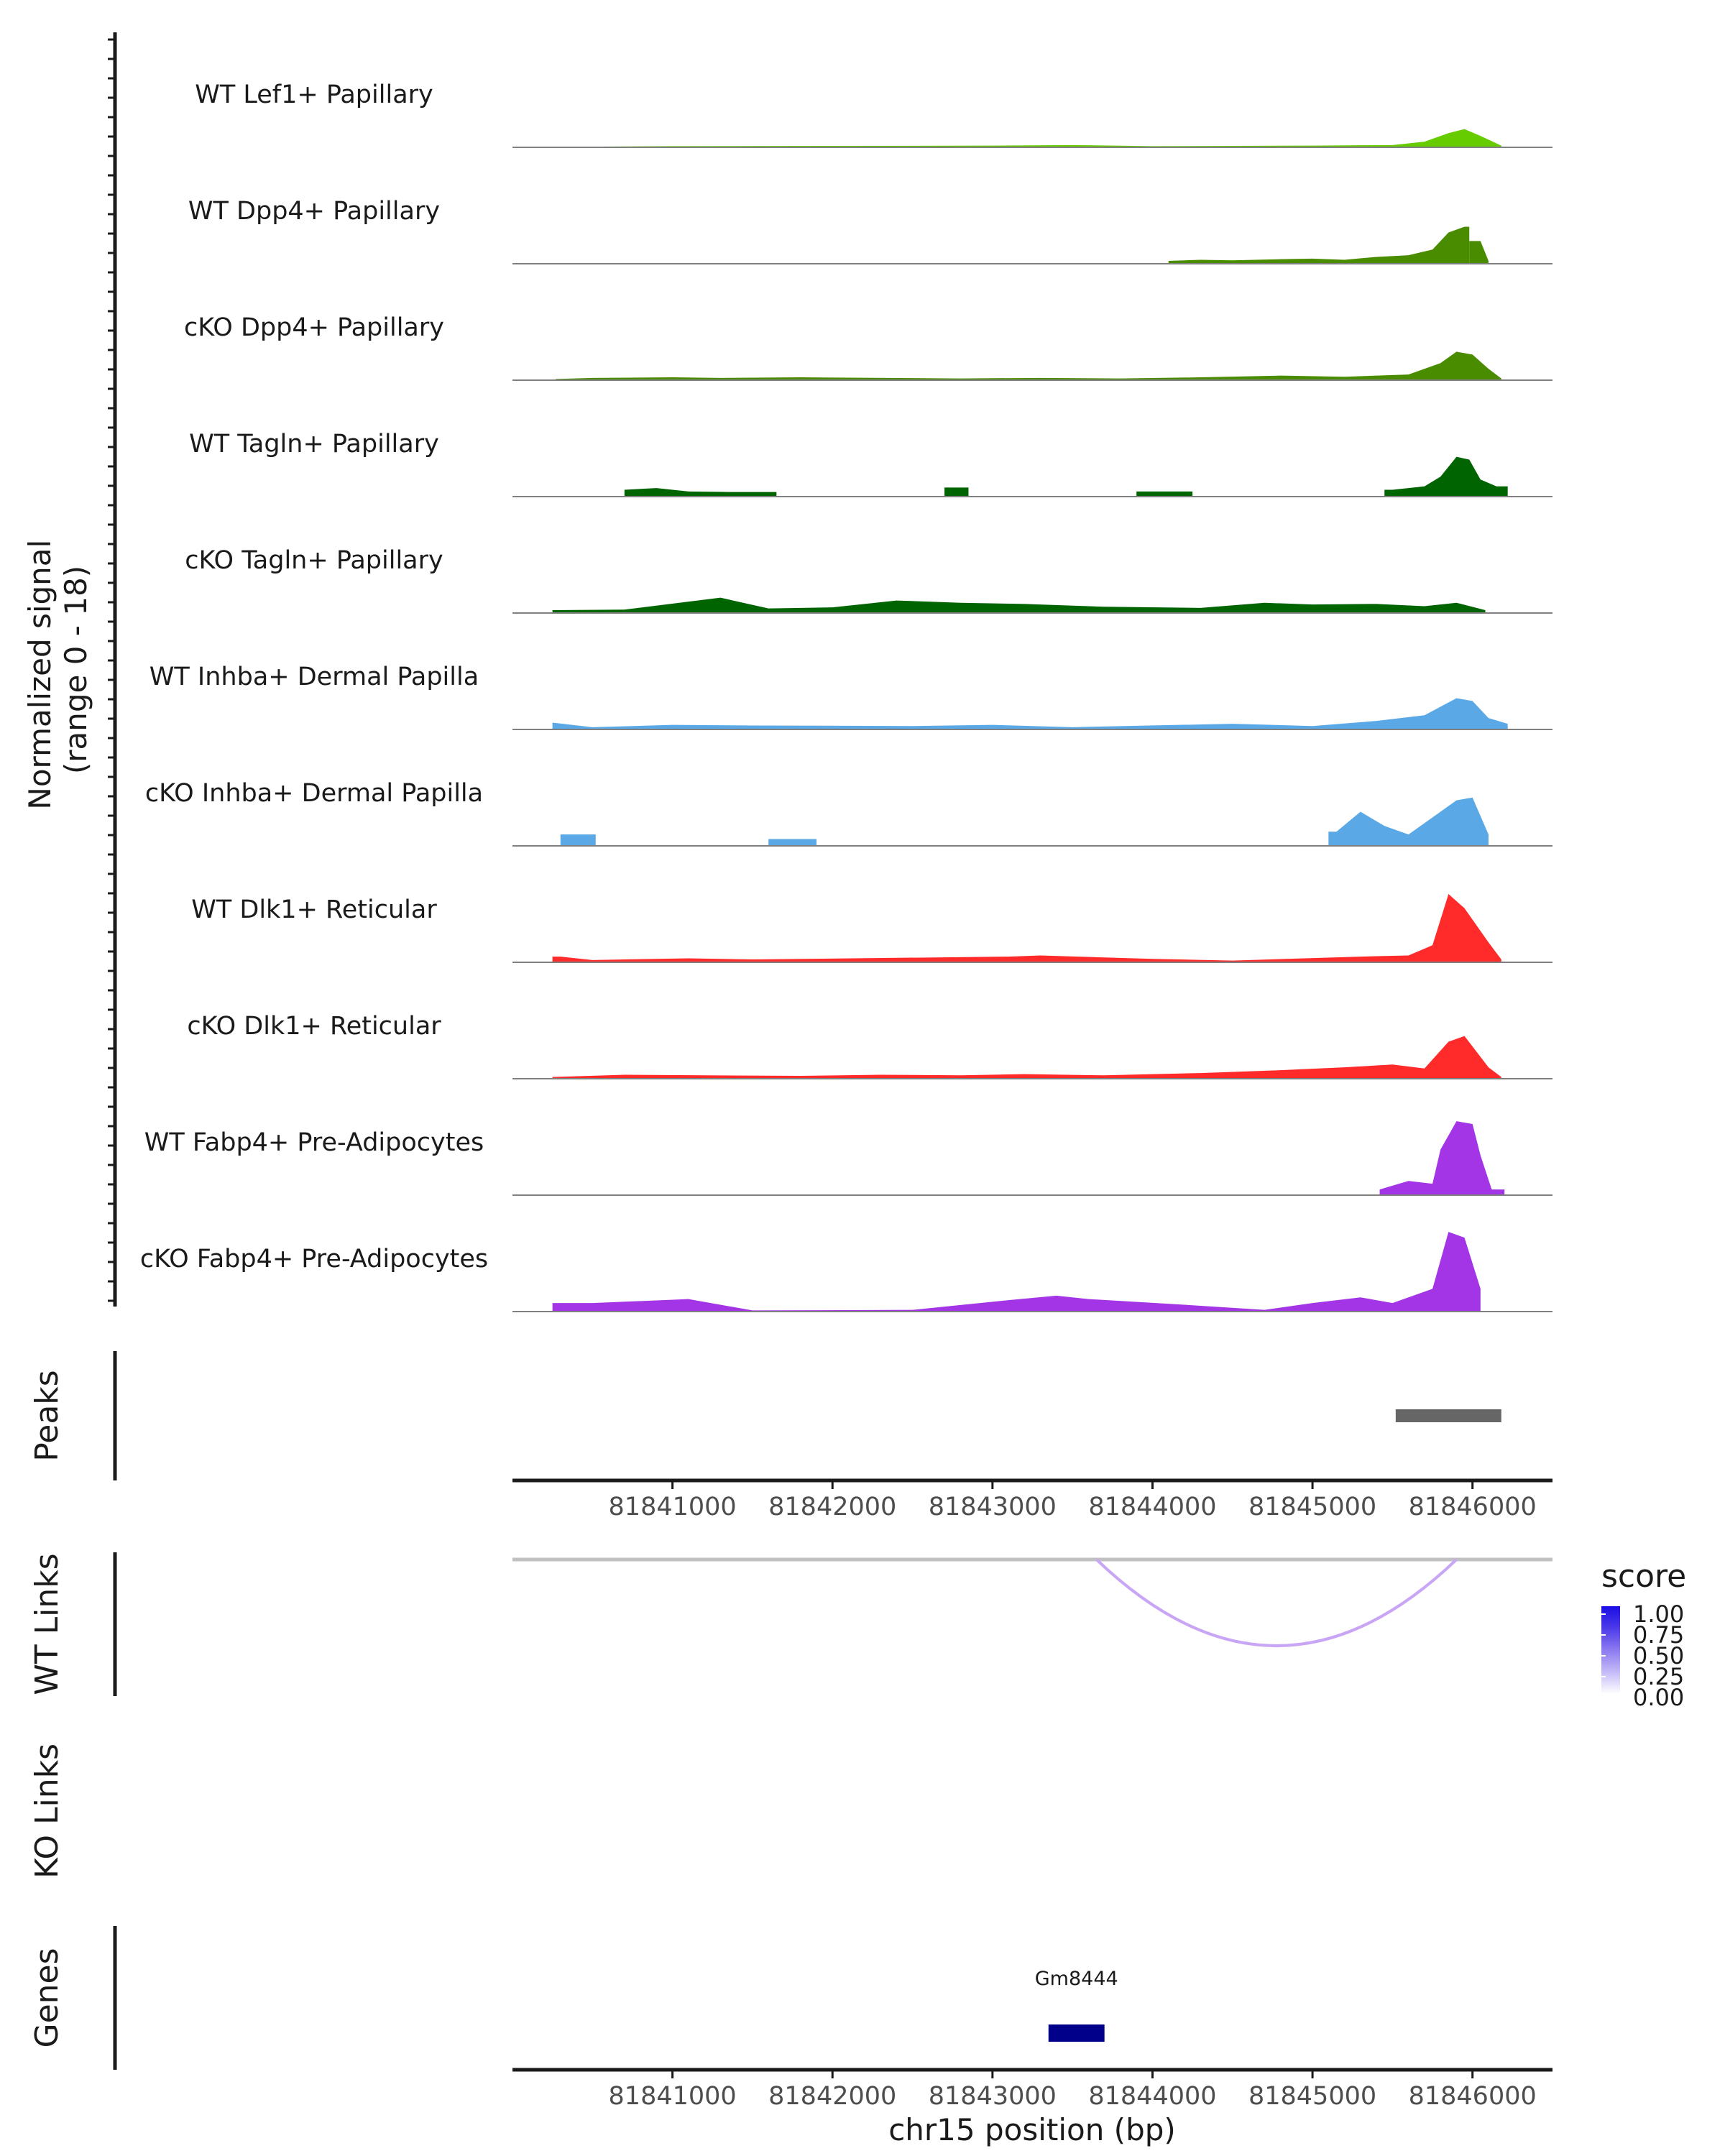  Describe the element at coordinates (314, 444) in the screenshot. I see `track-label: WT Tagln+ Papillary` at that location.